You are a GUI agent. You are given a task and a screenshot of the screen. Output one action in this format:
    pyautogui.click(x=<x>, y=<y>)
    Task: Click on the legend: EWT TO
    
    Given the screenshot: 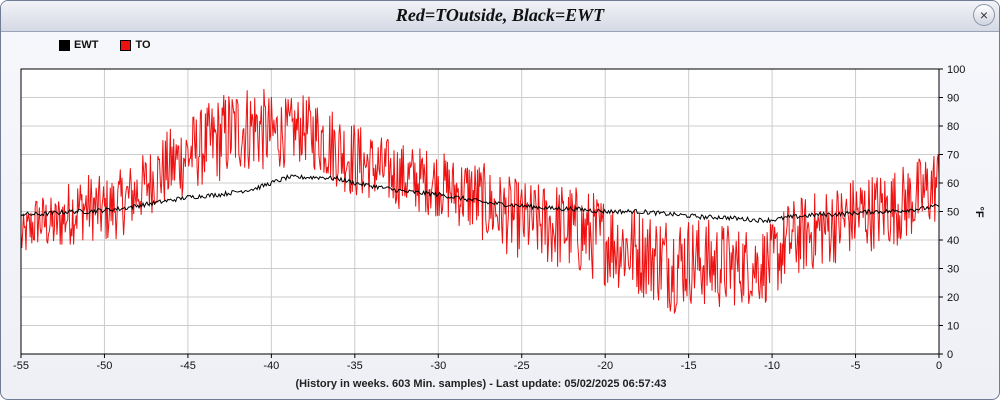 What is the action you would take?
    pyautogui.click(x=116, y=45)
    